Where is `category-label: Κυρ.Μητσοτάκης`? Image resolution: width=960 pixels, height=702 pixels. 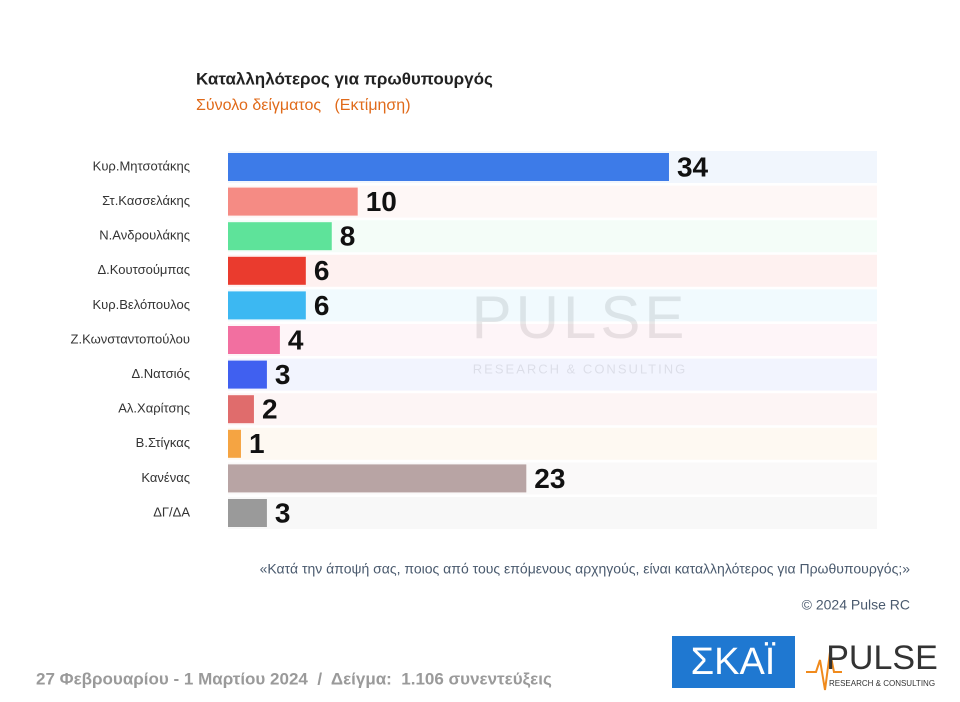 category-label: Κυρ.Μητσοτάκης is located at coordinates (141, 165).